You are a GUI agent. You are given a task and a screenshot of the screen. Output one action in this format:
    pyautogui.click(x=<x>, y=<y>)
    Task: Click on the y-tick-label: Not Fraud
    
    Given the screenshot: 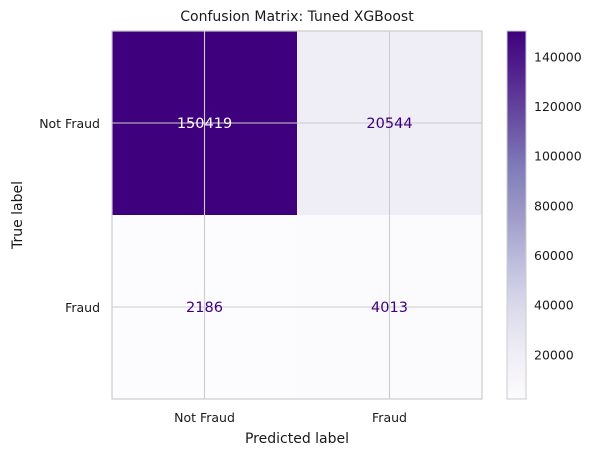 What is the action you would take?
    pyautogui.click(x=69, y=123)
    